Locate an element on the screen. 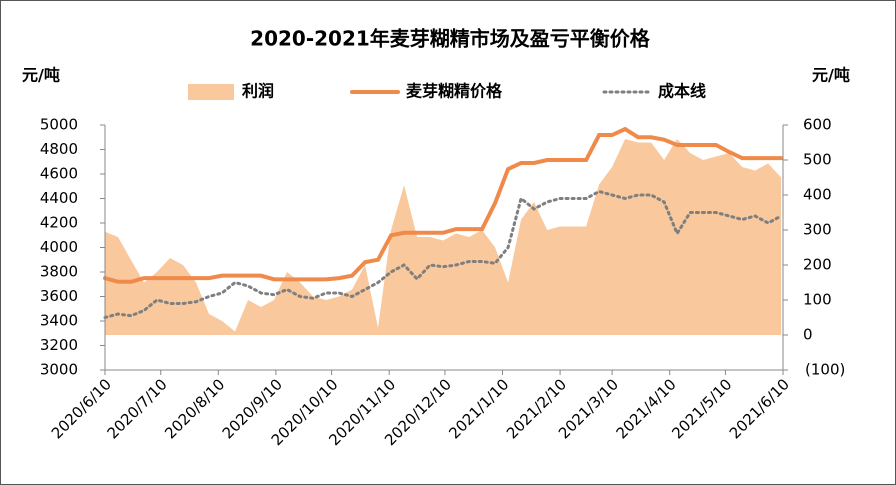 Image resolution: width=896 pixels, height=485 pixels. y2-tick-label: (100) is located at coordinates (825, 370).